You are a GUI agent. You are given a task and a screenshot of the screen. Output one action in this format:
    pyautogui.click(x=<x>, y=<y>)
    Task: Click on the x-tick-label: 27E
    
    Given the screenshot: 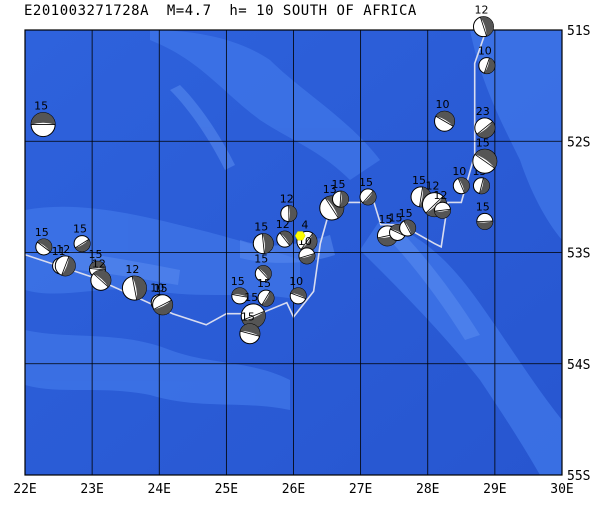 What is the action you would take?
    pyautogui.click(x=360, y=489)
    